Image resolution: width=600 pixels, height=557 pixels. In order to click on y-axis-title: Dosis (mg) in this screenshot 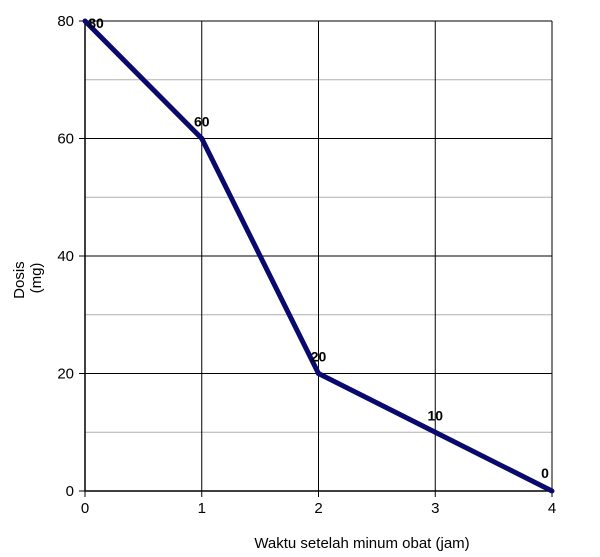, I will do `click(28, 278)`.